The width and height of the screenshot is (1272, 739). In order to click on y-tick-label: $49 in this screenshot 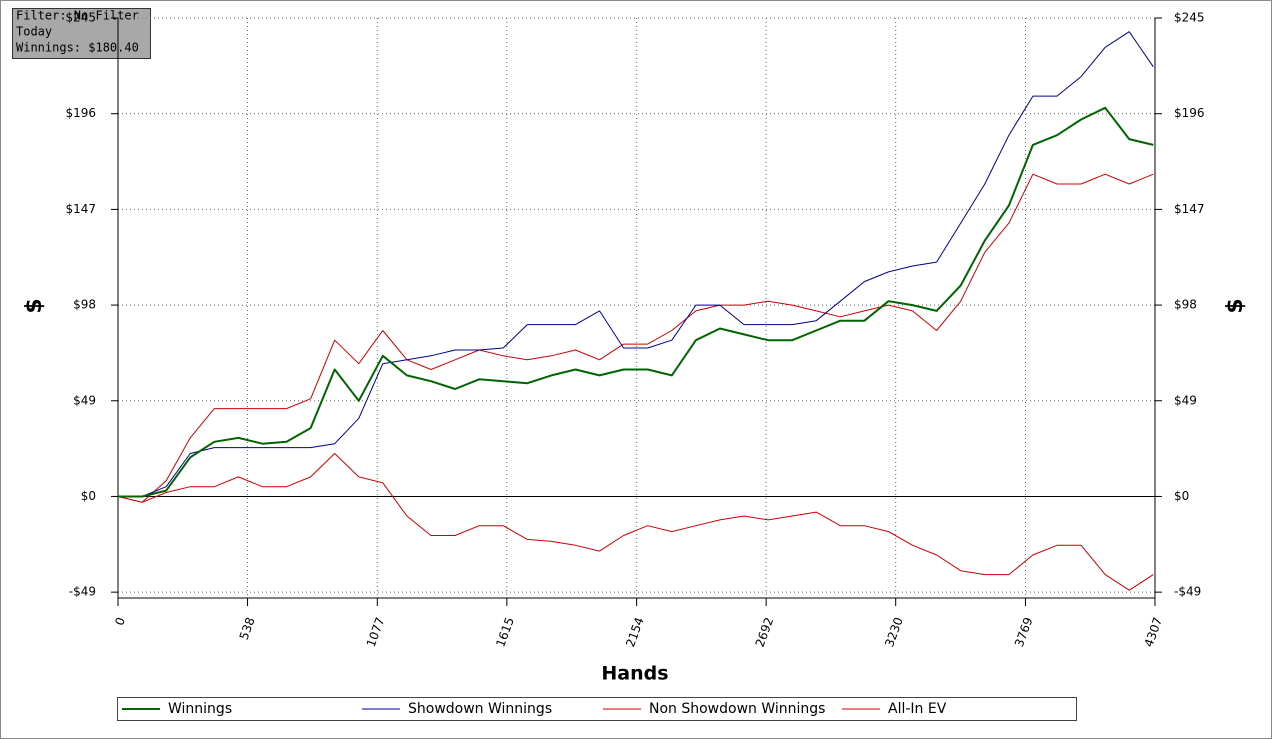, I will do `click(84, 400)`.